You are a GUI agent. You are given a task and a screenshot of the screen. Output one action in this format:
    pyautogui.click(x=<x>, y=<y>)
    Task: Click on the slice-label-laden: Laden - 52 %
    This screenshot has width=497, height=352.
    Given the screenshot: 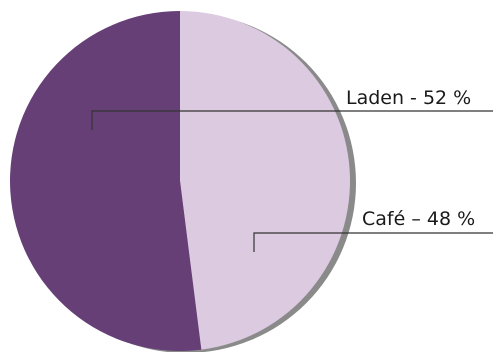 What is the action you would take?
    pyautogui.click(x=408, y=98)
    